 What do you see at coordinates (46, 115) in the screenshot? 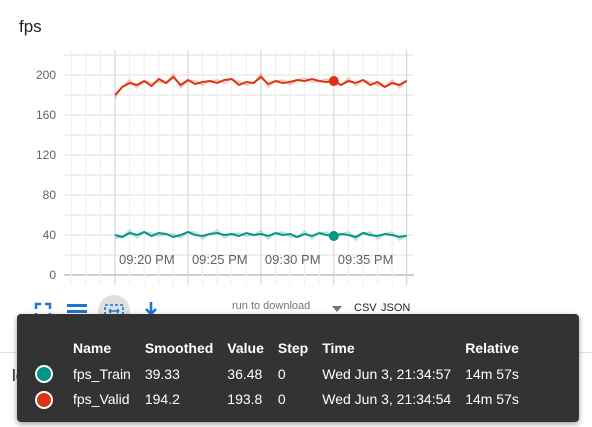
I see `y-tick-label: 160` at bounding box center [46, 115].